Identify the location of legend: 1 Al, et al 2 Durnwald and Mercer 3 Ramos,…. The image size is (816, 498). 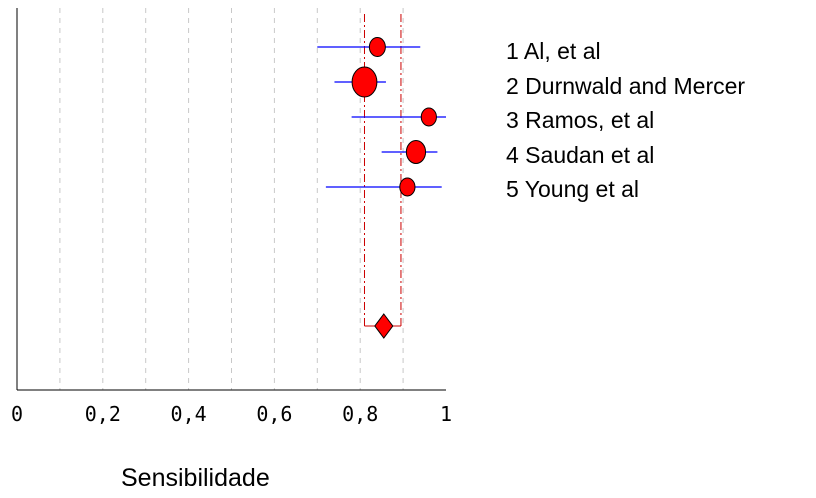
(625, 120).